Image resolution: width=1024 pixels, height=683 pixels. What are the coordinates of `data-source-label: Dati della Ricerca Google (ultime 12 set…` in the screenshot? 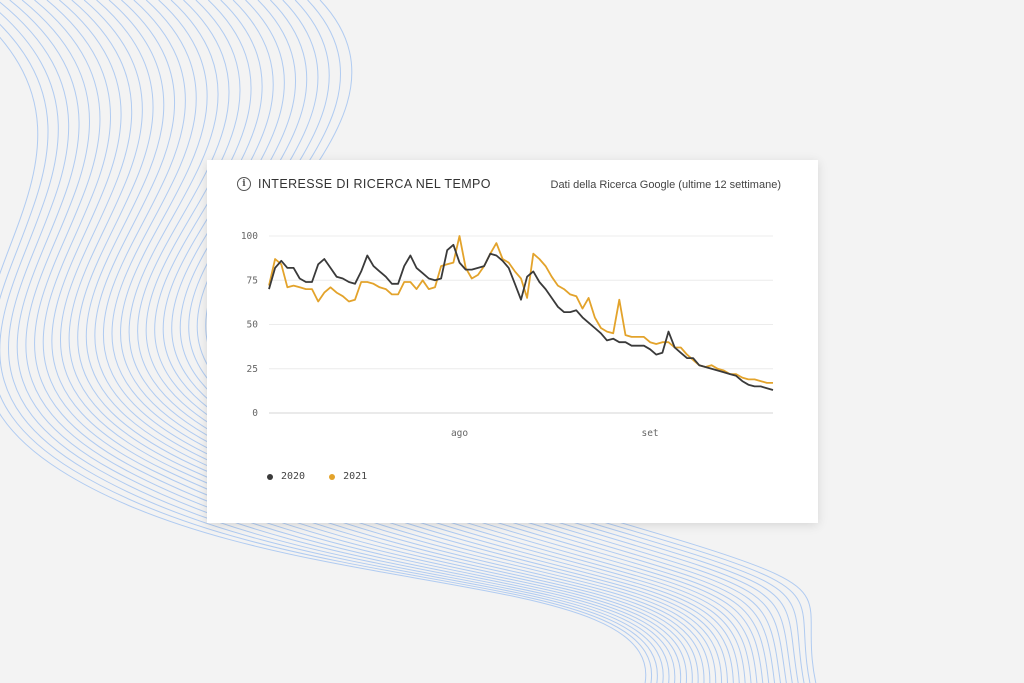 It's located at (666, 185).